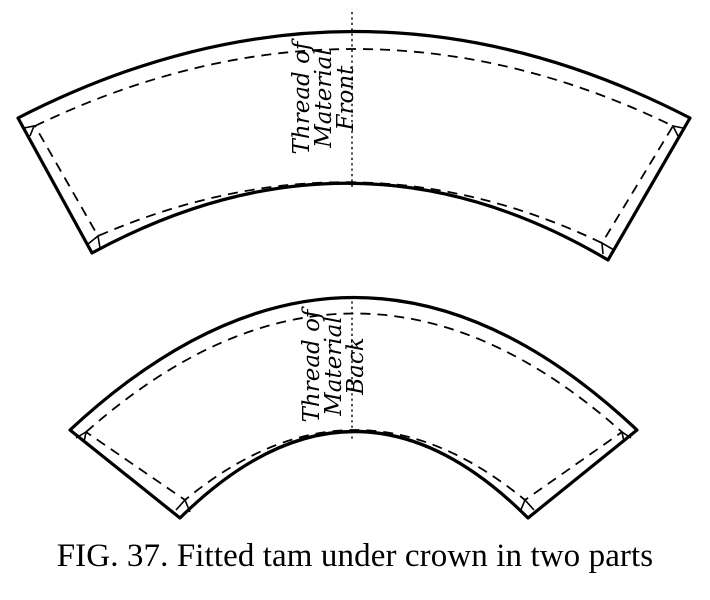 The width and height of the screenshot is (710, 600). What do you see at coordinates (81, 436) in the screenshot?
I see `back-corner-mark-left-top` at bounding box center [81, 436].